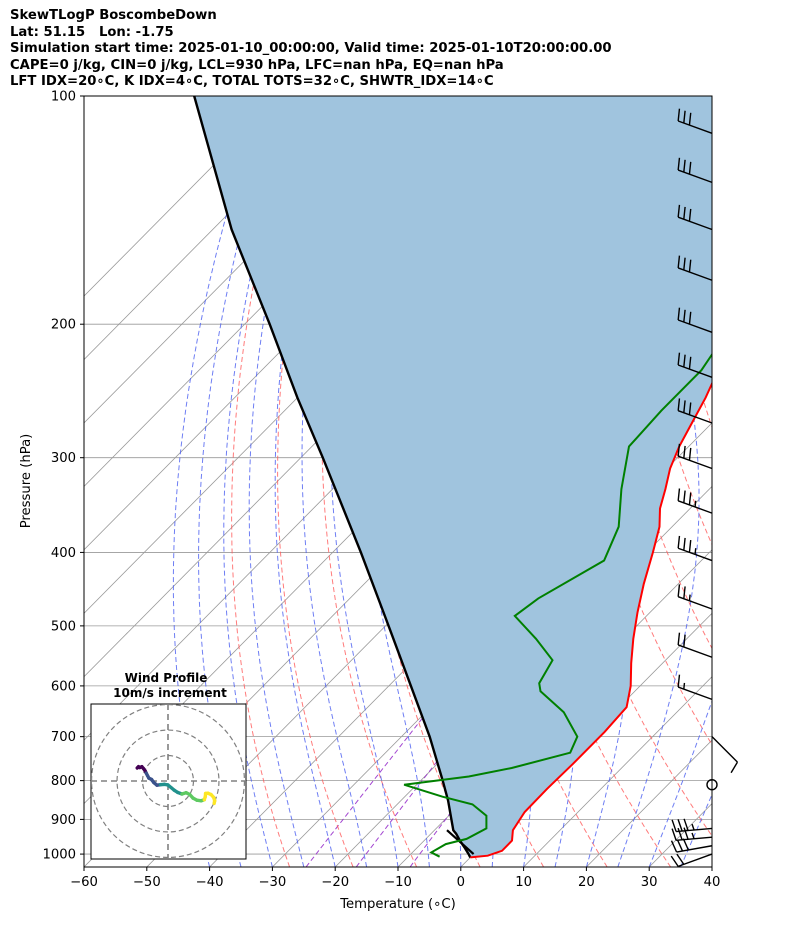 The height and width of the screenshot is (937, 794). Describe the element at coordinates (712, 882) in the screenshot. I see `x-tick-label: 40` at that location.